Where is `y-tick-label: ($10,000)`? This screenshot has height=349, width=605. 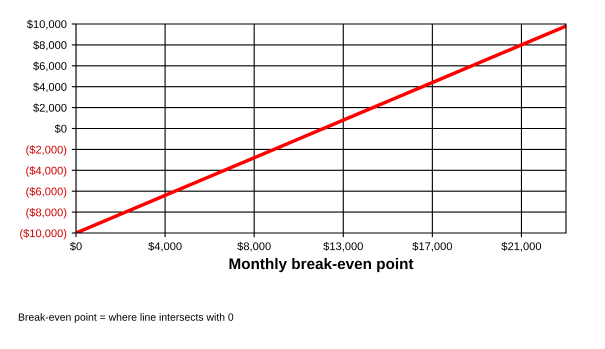 y-tick-label: ($10,000) is located at coordinates (43, 234).